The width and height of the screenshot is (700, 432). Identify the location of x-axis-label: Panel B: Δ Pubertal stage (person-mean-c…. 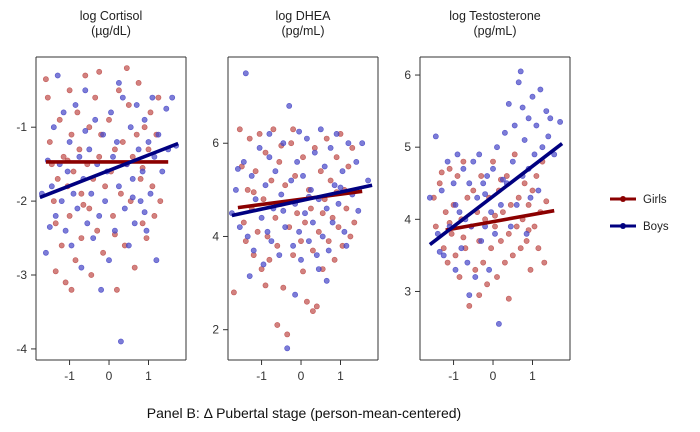
(304, 413).